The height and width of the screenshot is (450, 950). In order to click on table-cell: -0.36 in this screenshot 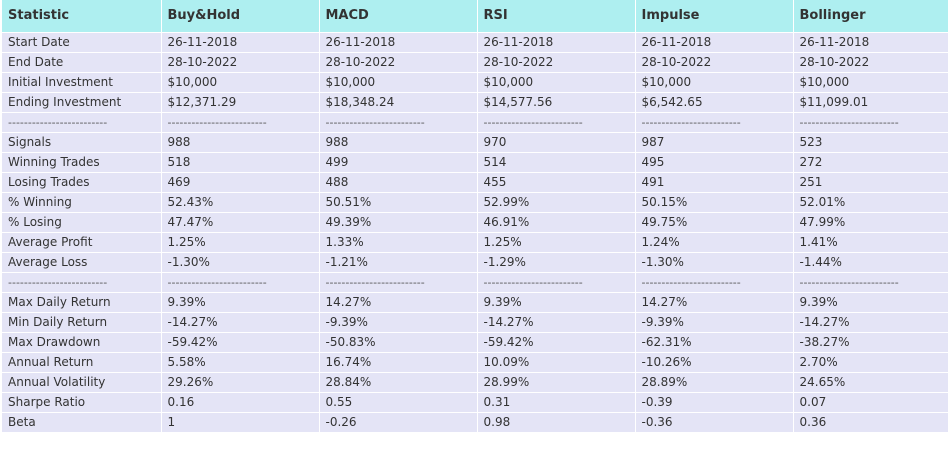, I will do `click(714, 421)`.